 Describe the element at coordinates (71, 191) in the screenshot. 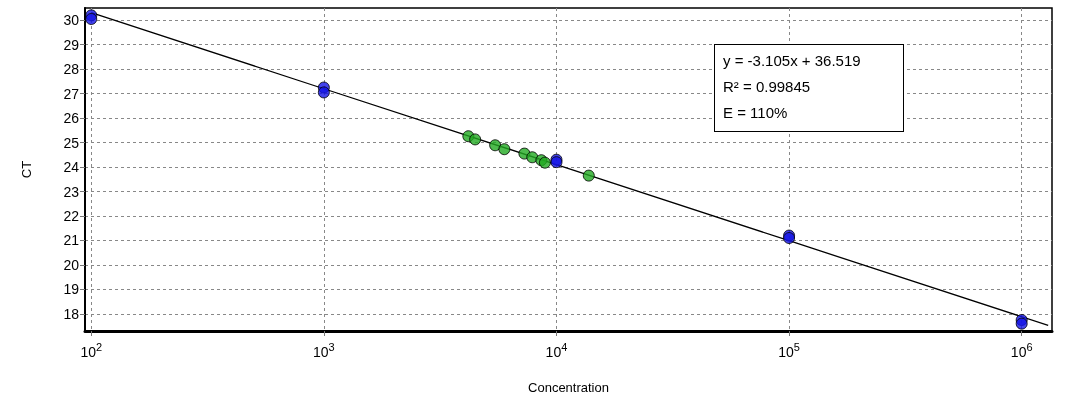

I see `y-tick-label: 23` at that location.